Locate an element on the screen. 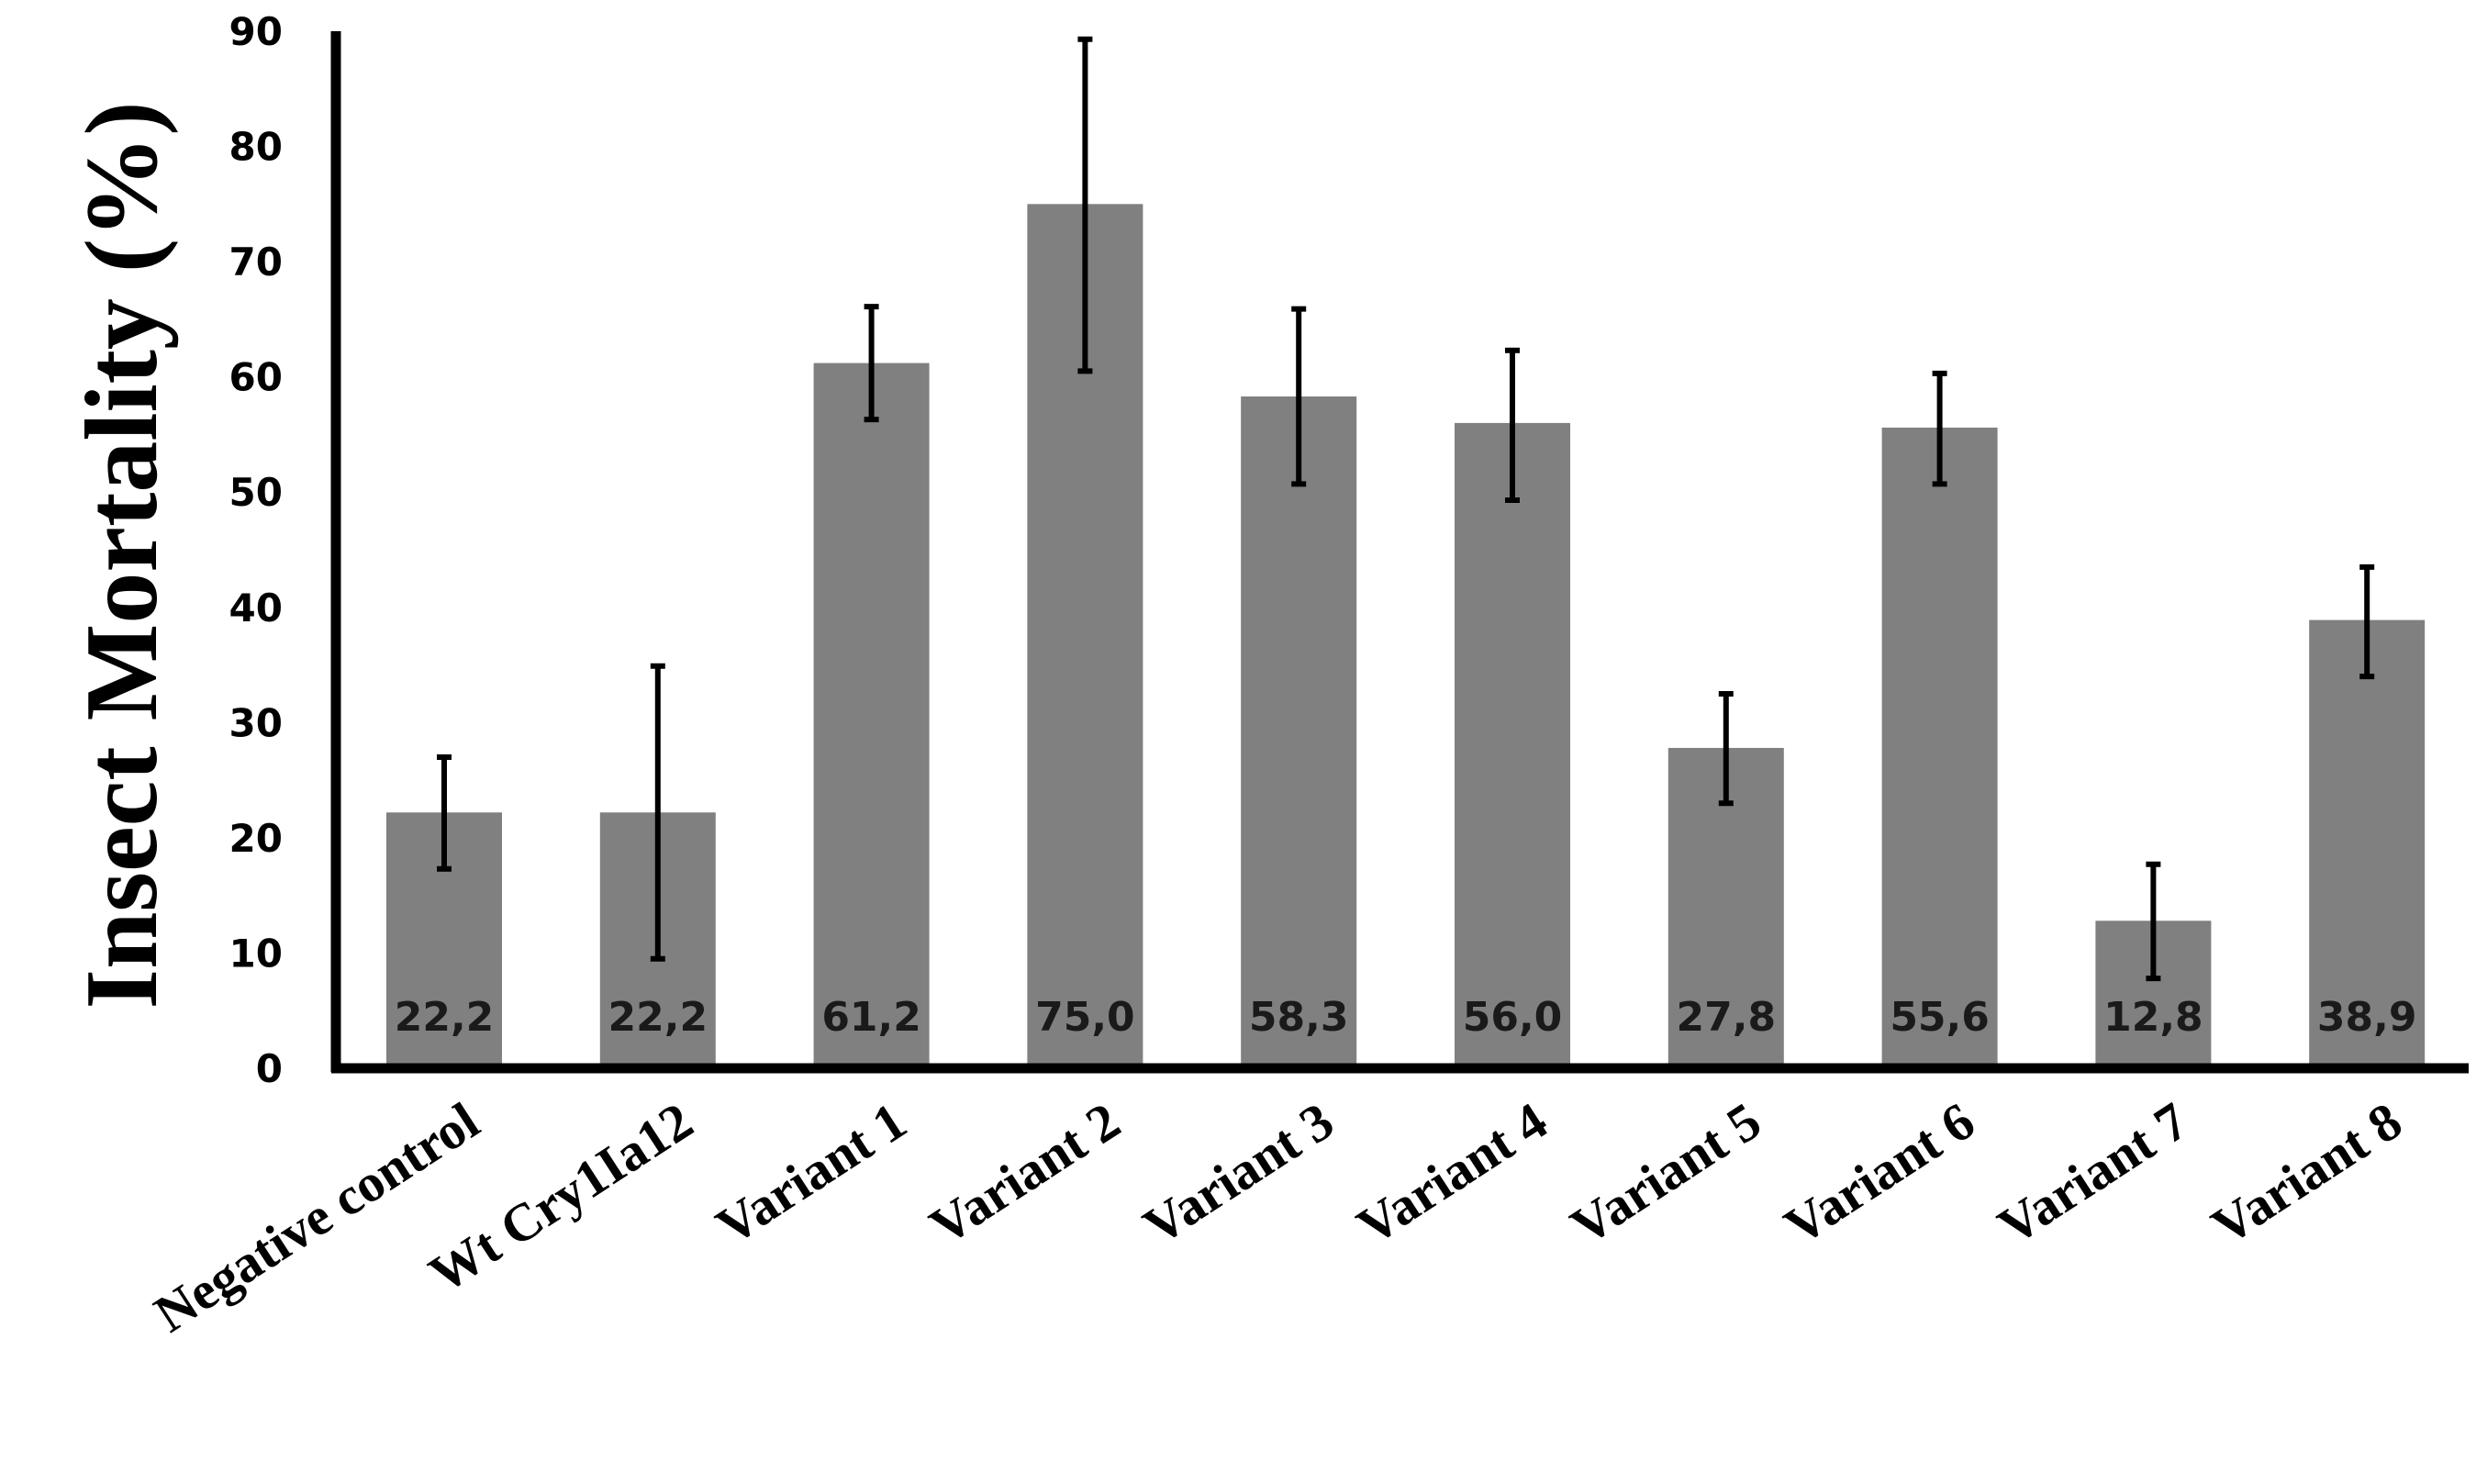 Image resolution: width=2476 pixels, height=1484 pixels. y-tick-label-40: 40 is located at coordinates (256, 608).